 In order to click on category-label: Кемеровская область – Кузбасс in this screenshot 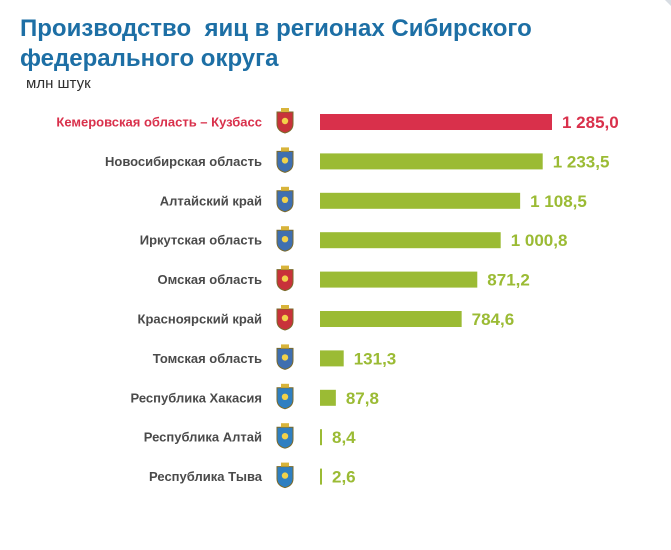, I will do `click(159, 122)`.